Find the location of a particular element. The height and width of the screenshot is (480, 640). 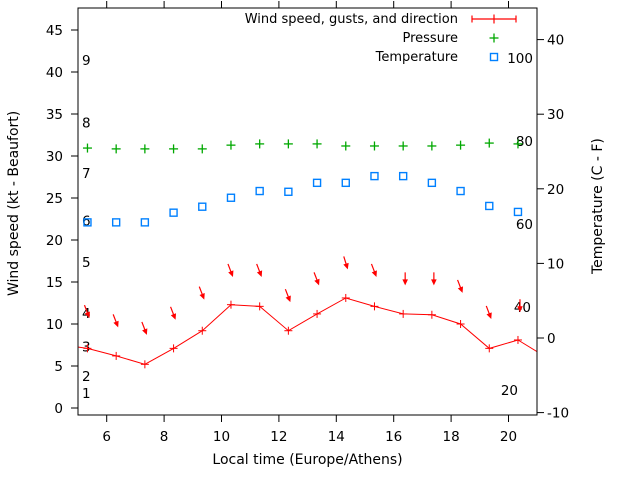

legend-entry-wind: Wind speed, gusts, and direction is located at coordinates (381, 19).